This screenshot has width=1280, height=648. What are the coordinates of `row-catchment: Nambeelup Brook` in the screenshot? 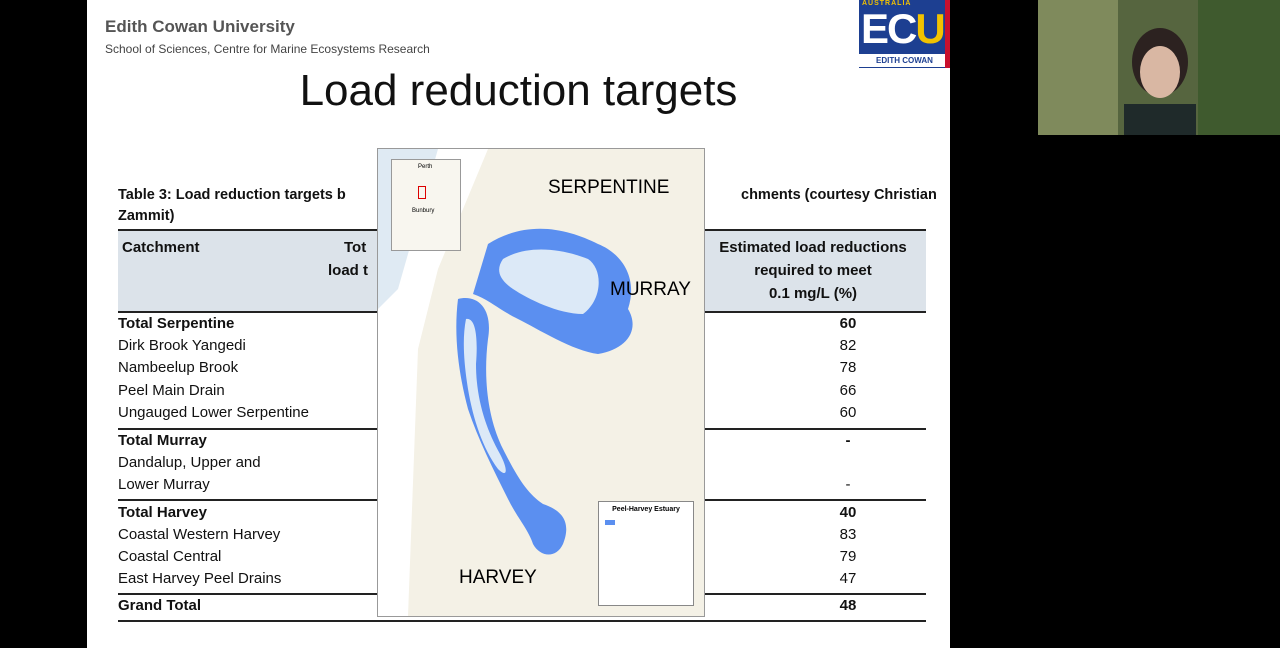 It's located at (178, 367).